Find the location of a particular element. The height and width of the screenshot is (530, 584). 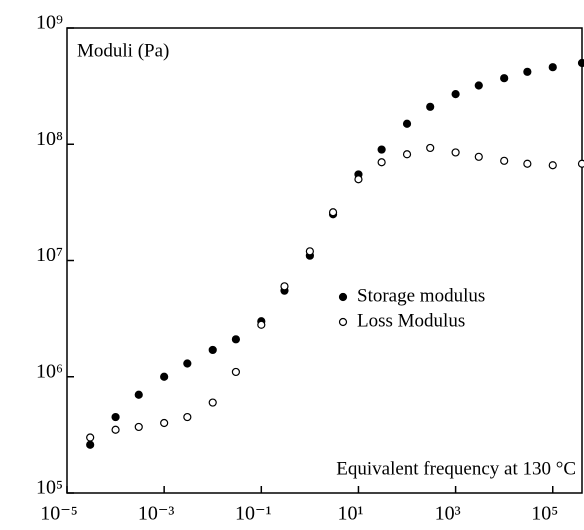

y-axis-label: Moduli (Pa) is located at coordinates (123, 50).